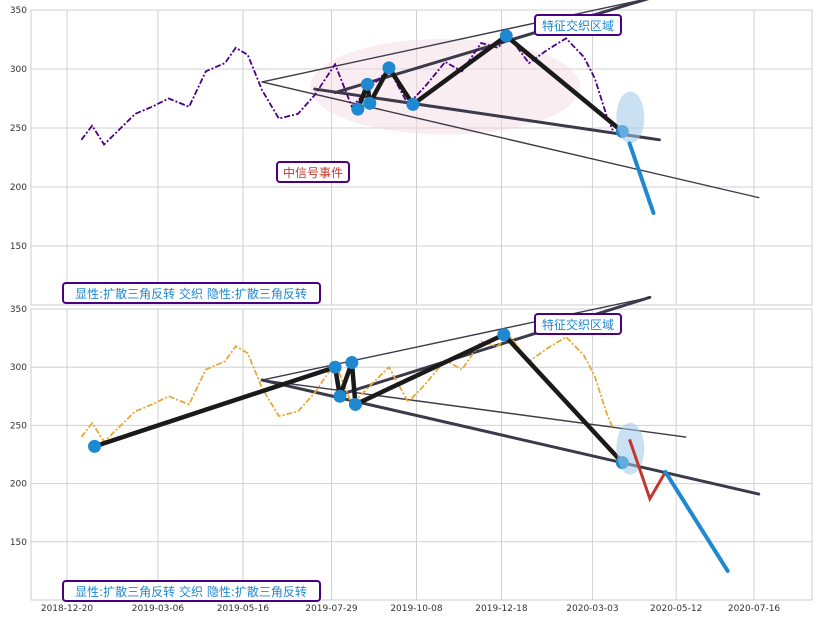 This screenshot has width=819, height=621. Describe the element at coordinates (754, 609) in the screenshot. I see `xtick-label: 2020-07-16` at that location.